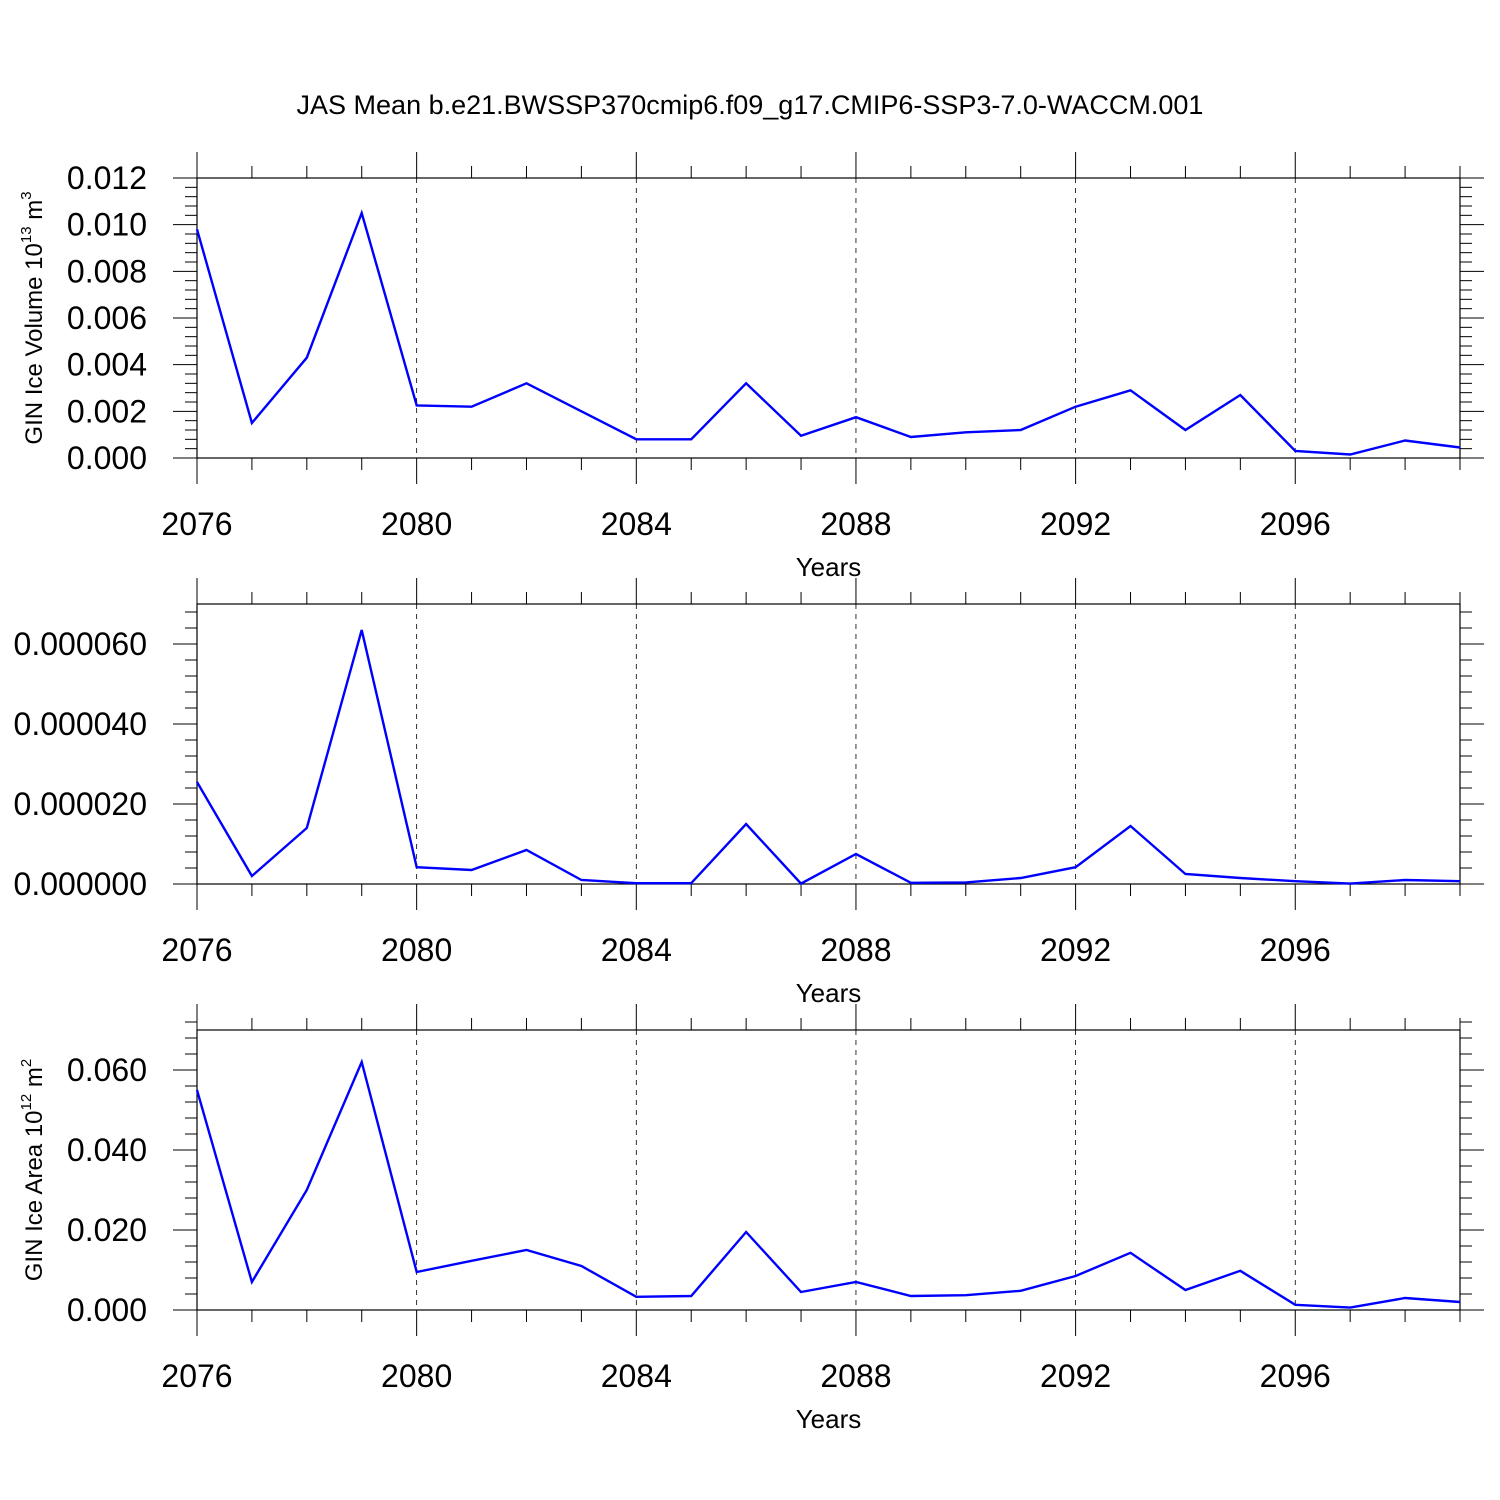 The height and width of the screenshot is (1500, 1500). I want to click on y-axis-label-pre: GIN Ice Area 10, so click(34, 1195).